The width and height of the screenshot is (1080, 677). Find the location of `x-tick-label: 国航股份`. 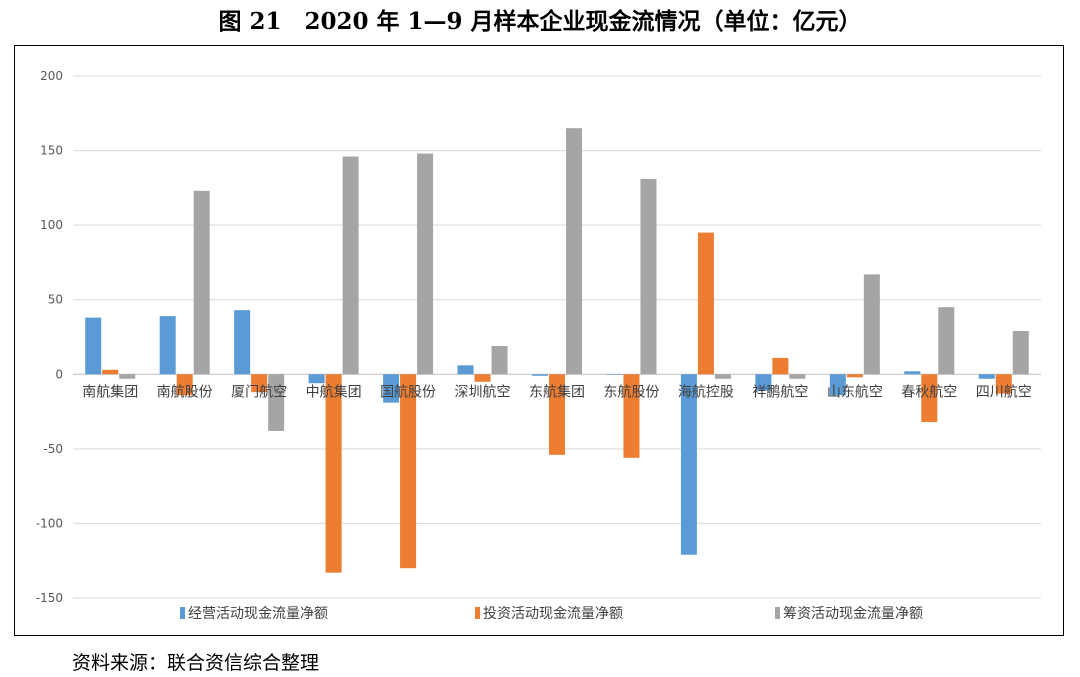

x-tick-label: 国航股份 is located at coordinates (408, 392).